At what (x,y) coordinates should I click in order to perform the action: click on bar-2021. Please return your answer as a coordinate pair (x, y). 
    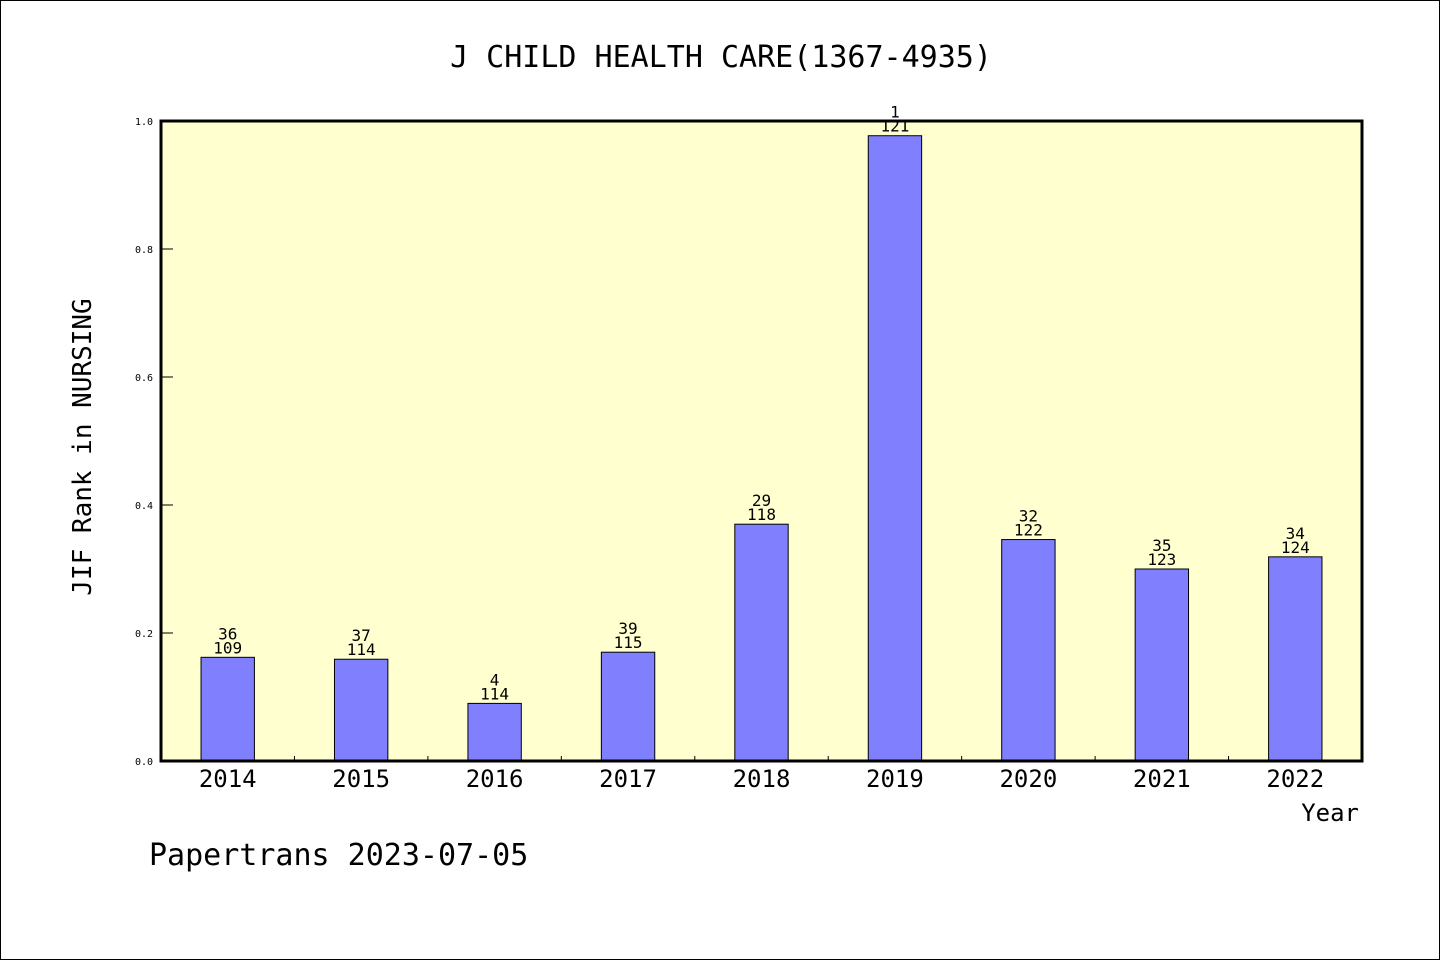
    Looking at the image, I should click on (1162, 665).